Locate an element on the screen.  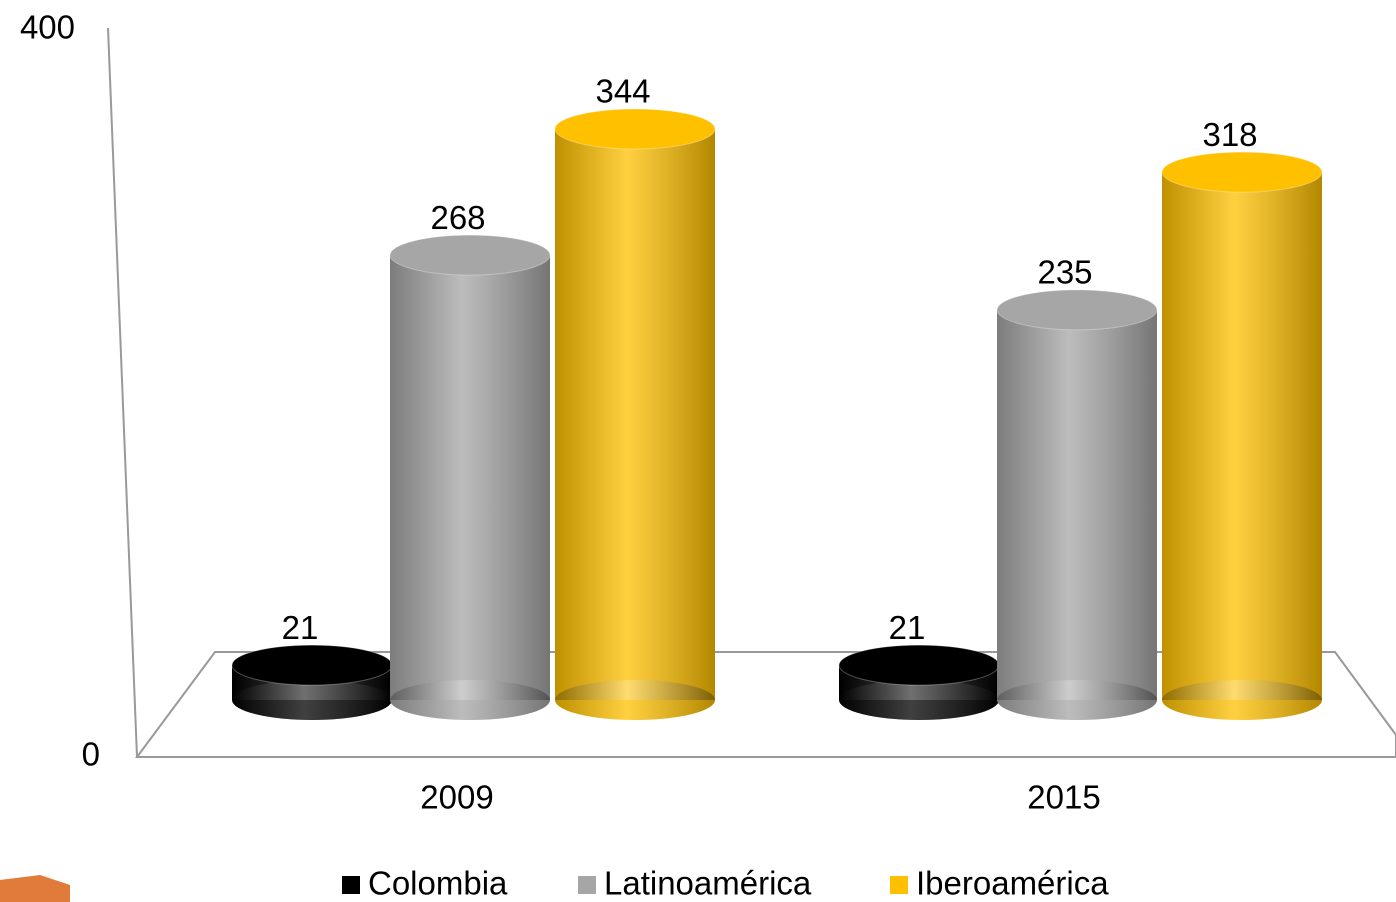
x-tick-label: 2009 is located at coordinates (456, 797).